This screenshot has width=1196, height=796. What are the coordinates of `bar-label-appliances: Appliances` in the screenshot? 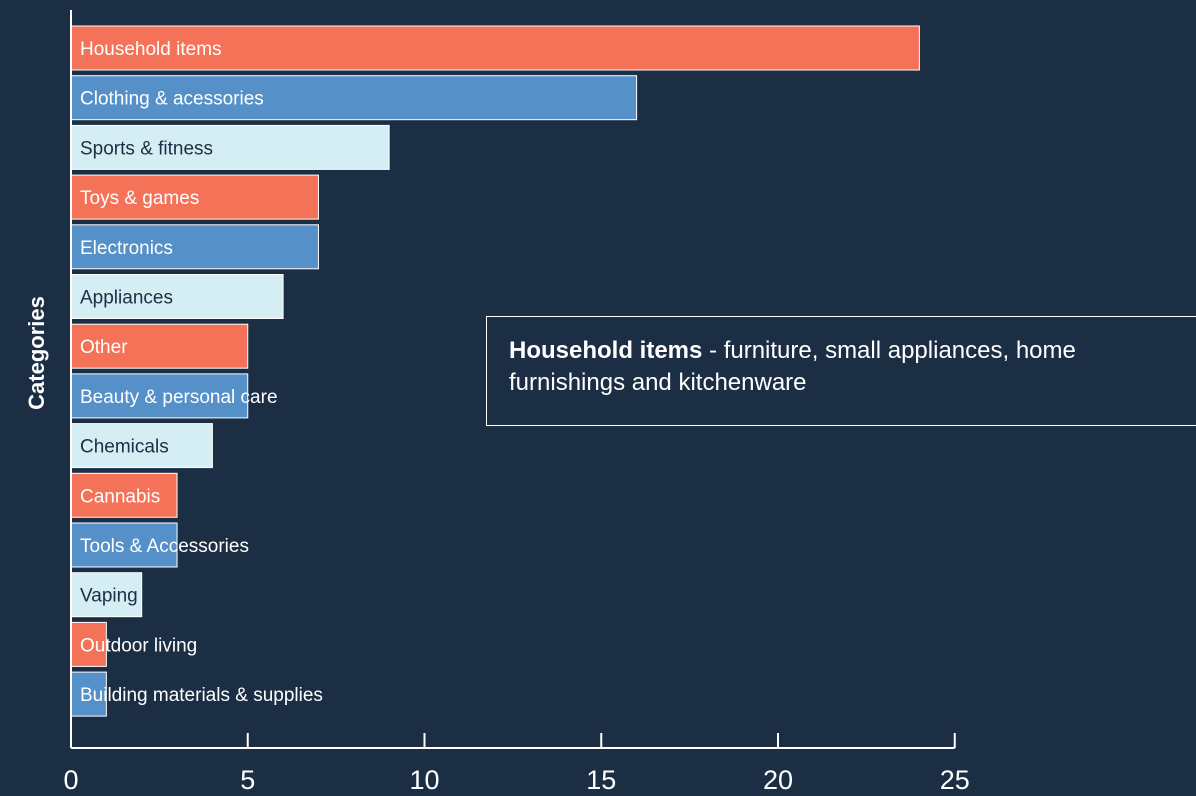 It's located at (126, 298).